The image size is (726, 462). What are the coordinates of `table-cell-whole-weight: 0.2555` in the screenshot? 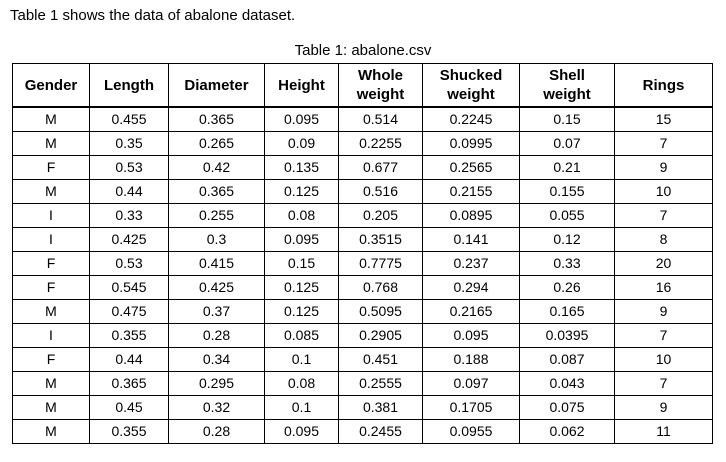 It's located at (380, 383).